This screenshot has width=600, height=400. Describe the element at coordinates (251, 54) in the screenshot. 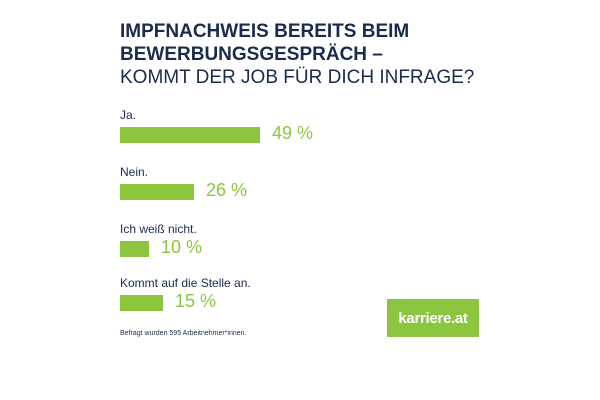

I see `title-line-2: BEWERBUNGSGESPRÄCH –` at that location.